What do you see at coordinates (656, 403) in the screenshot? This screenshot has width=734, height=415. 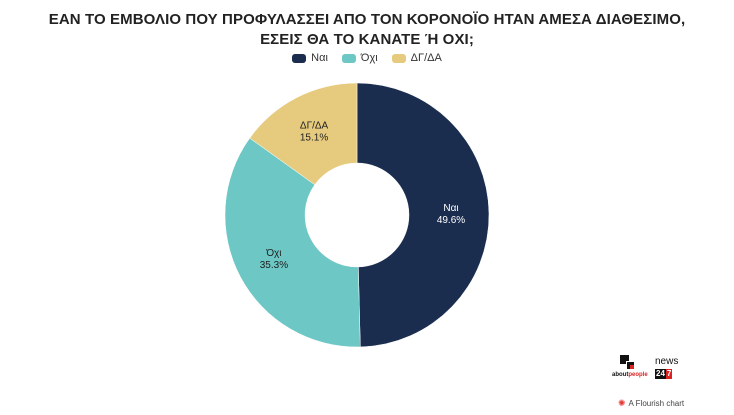 I see `flourish-credit-text: A Flourish chart` at bounding box center [656, 403].